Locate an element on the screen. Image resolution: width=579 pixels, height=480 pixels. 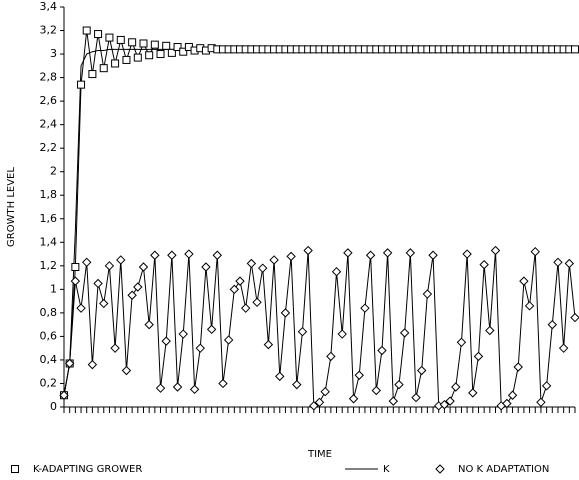
y-tick-label: 2,2 is located at coordinates (49, 147).